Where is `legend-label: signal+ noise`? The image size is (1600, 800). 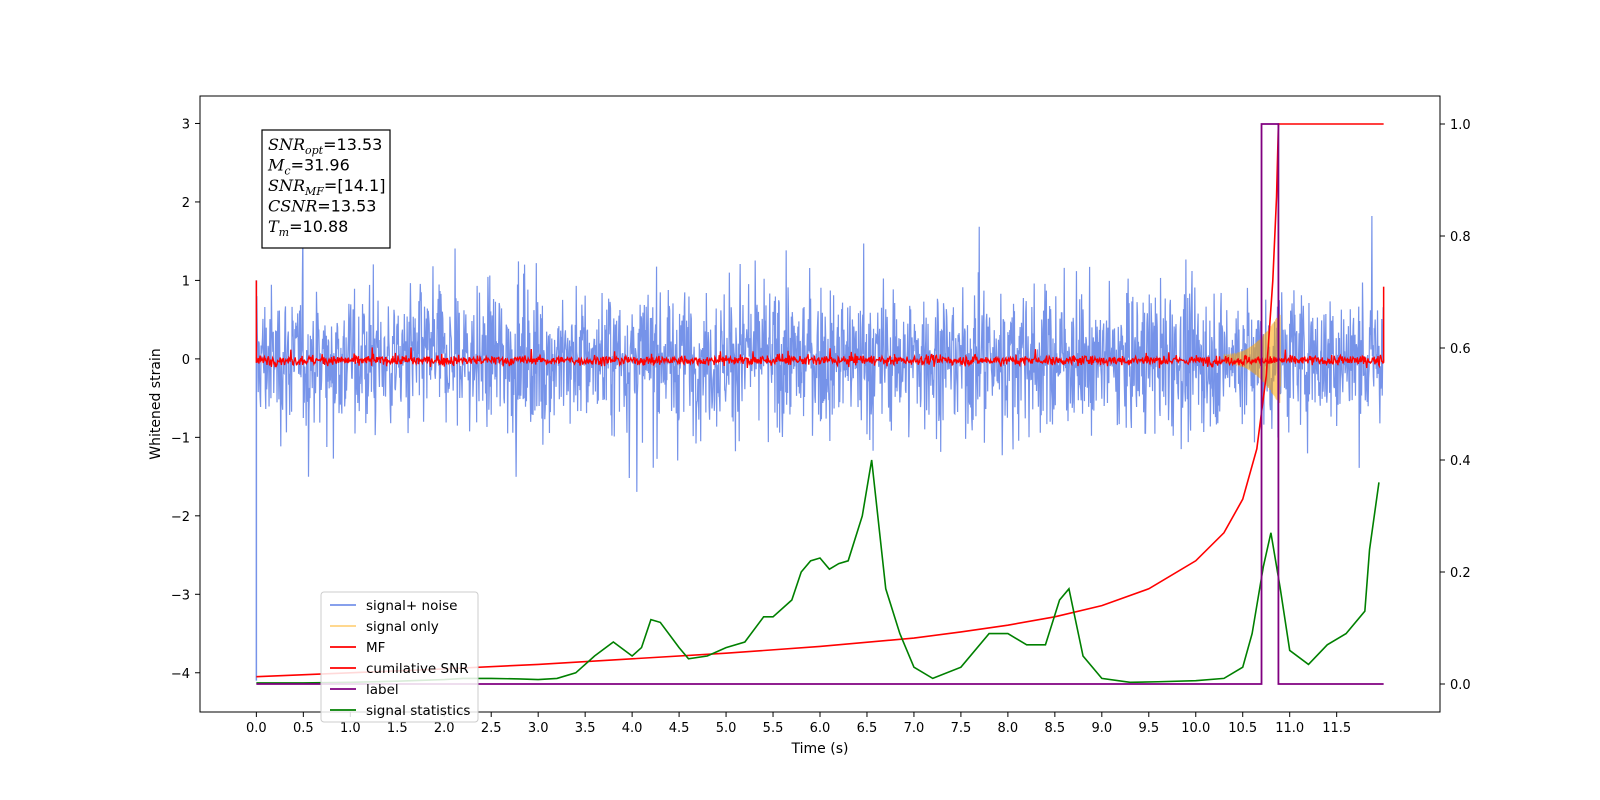
legend-label: signal+ noise is located at coordinates (411, 606).